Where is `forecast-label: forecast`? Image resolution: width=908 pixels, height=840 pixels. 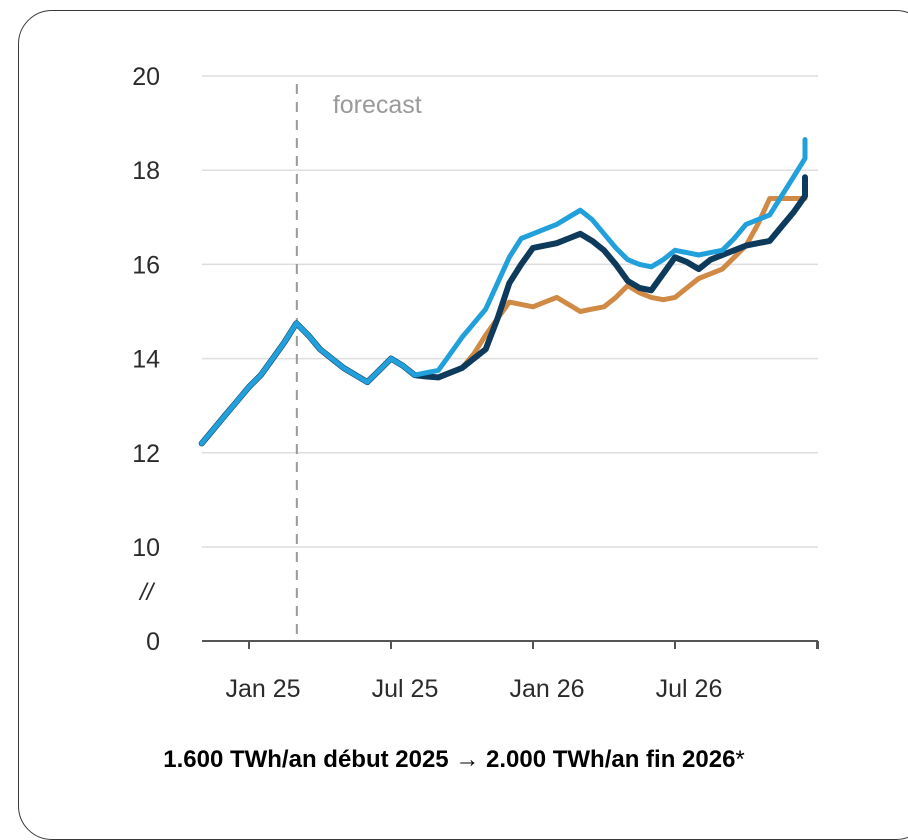 forecast-label: forecast is located at coordinates (377, 105).